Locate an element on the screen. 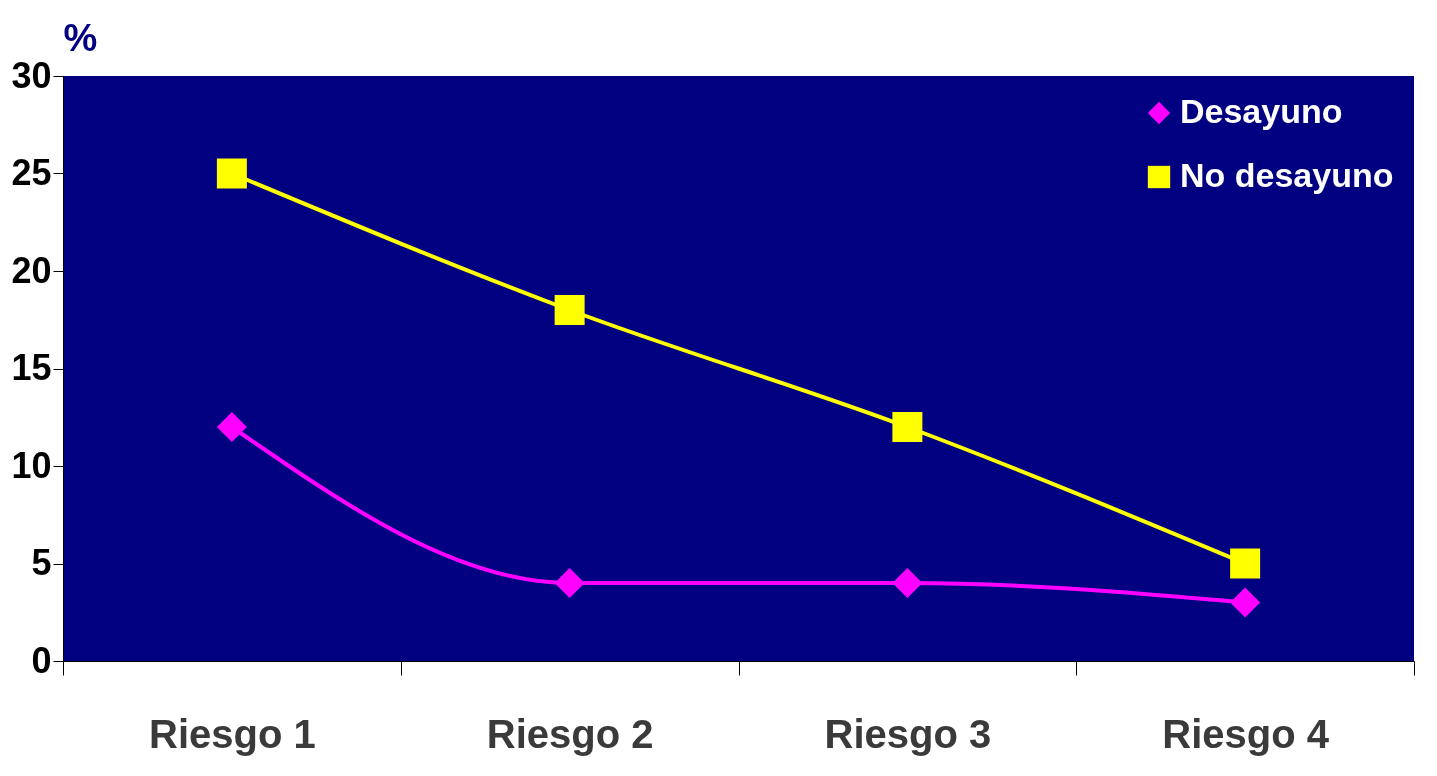  y-tick-label: 5 is located at coordinates (41, 562).